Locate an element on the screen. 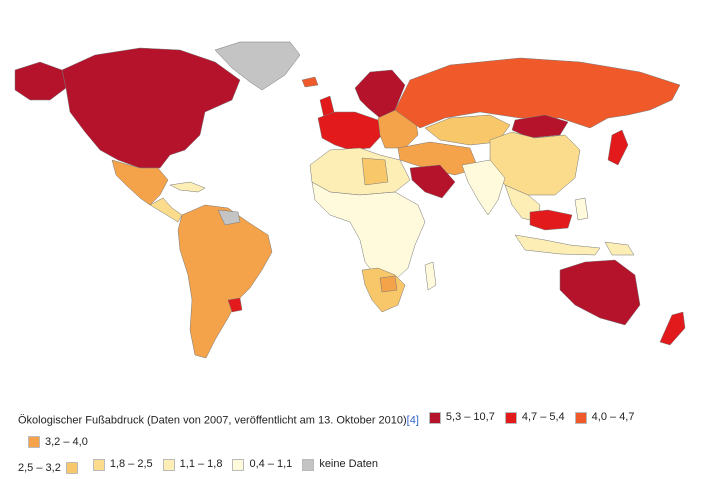 The height and width of the screenshot is (479, 710). legend-label: 5,3 – 10,7 is located at coordinates (470, 417).